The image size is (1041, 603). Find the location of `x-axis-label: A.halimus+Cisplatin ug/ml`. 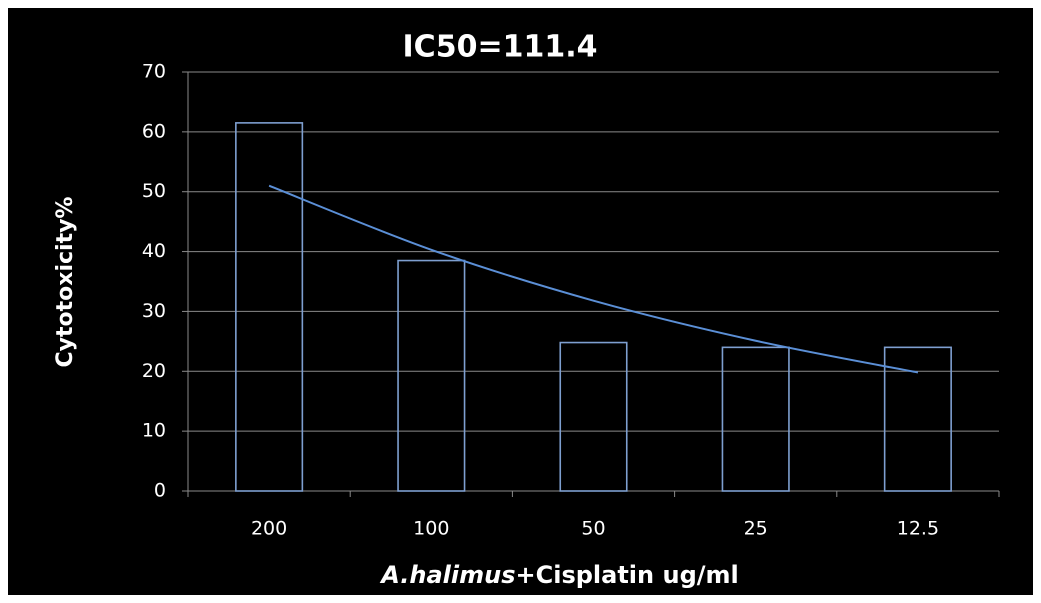

x-axis-label: A.halimus+Cisplatin ug/ml is located at coordinates (559, 575).